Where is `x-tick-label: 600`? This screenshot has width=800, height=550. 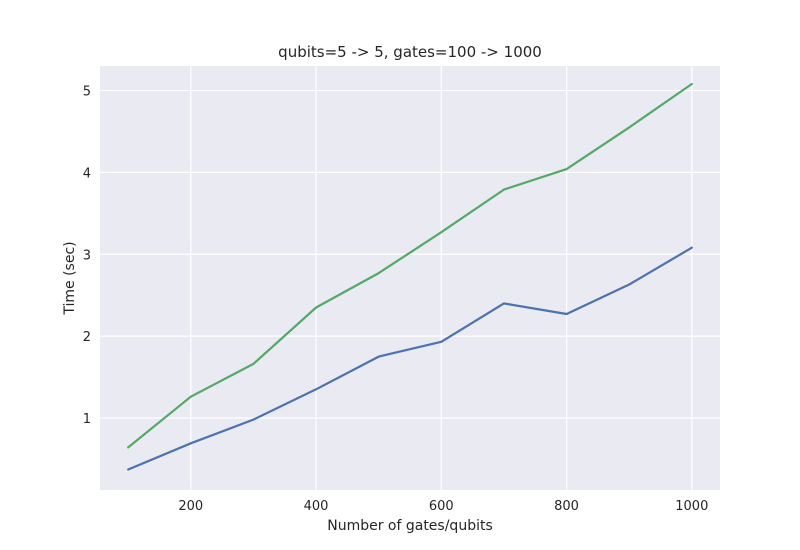
x-tick-label: 600 is located at coordinates (441, 506).